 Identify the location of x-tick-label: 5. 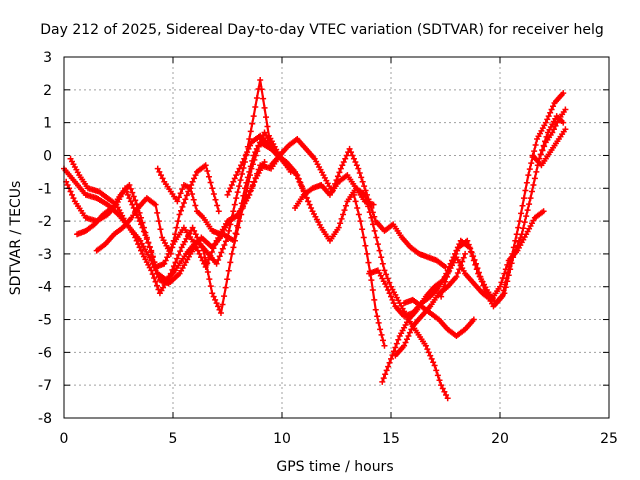
(173, 439).